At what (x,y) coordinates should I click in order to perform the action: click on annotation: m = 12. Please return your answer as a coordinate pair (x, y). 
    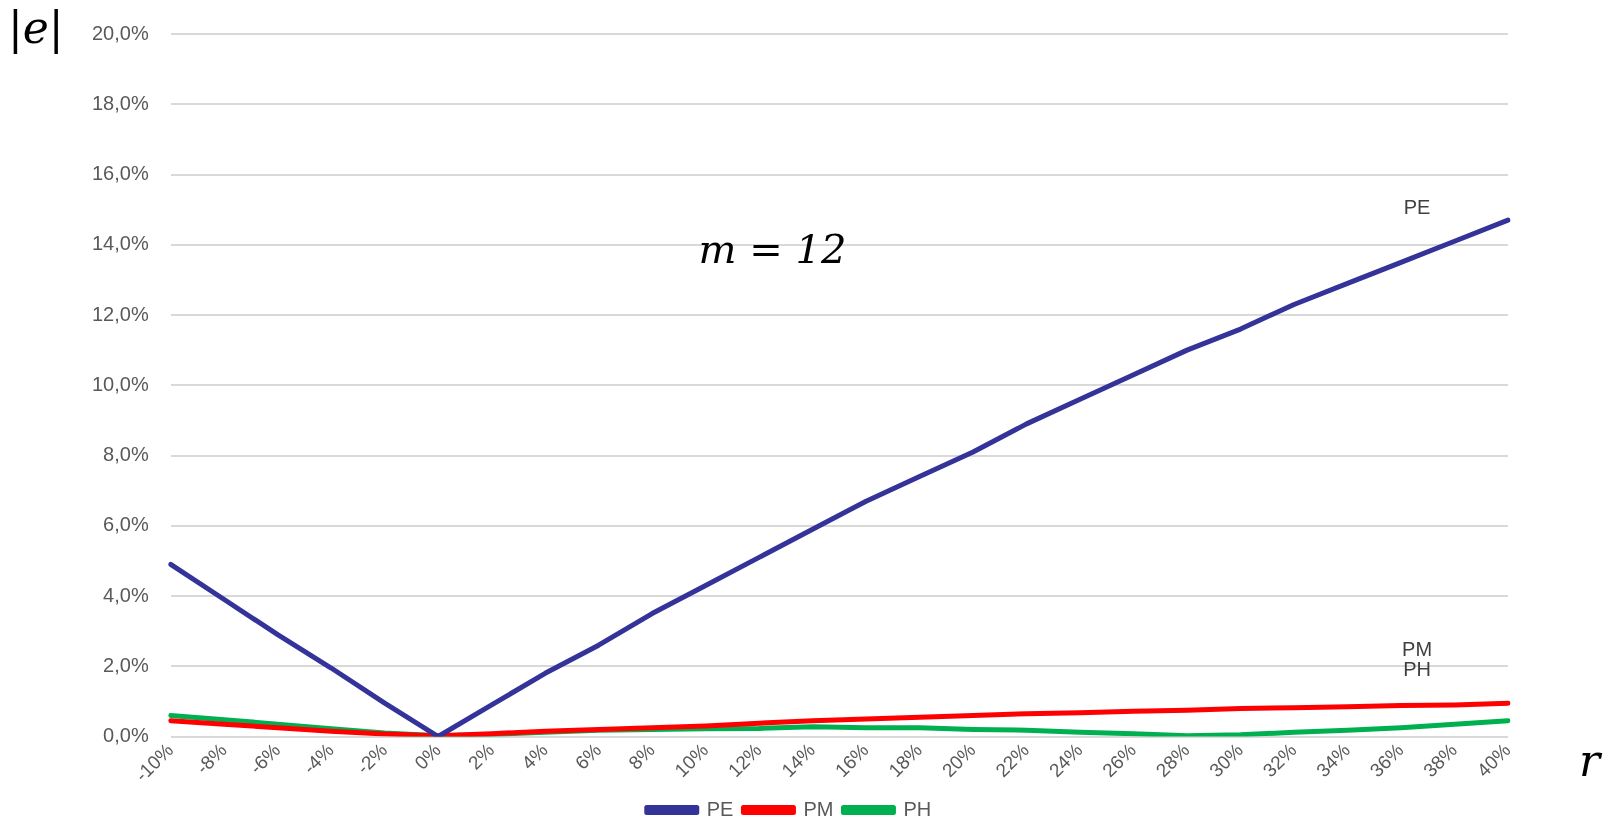
    Looking at the image, I should click on (772, 249).